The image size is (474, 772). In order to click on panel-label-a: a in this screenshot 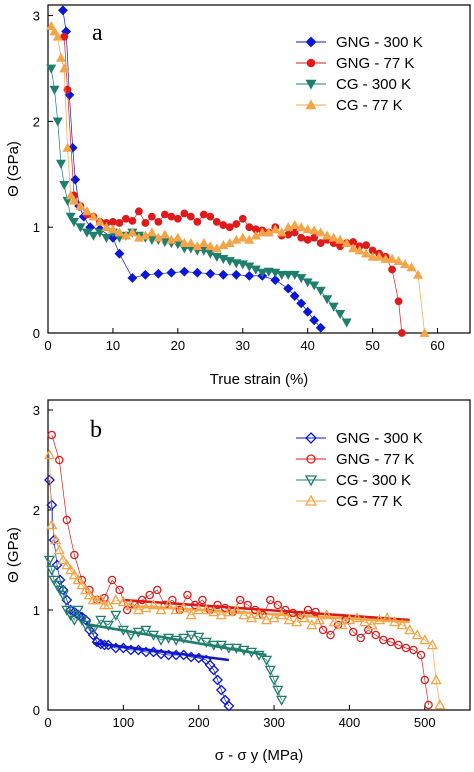, I will do `click(97, 33)`.